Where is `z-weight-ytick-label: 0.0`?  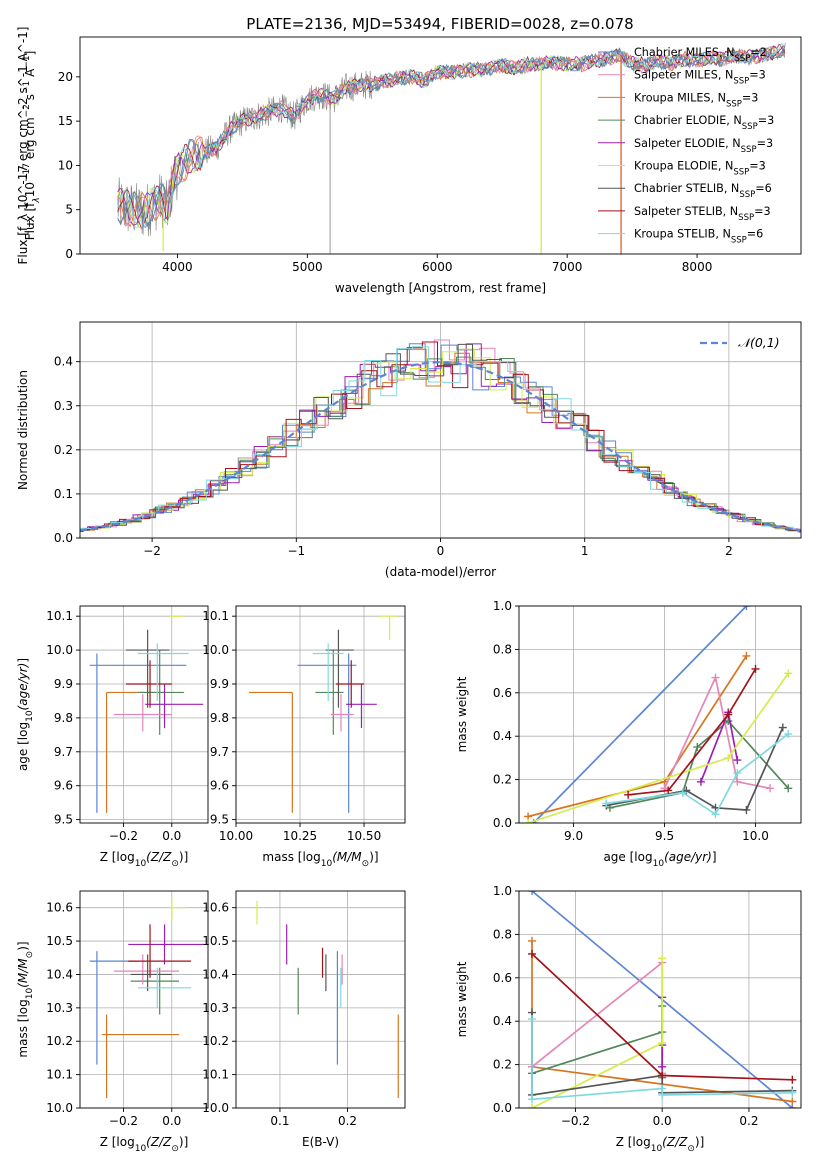
z-weight-ytick-label: 0.0 is located at coordinates (502, 1108).